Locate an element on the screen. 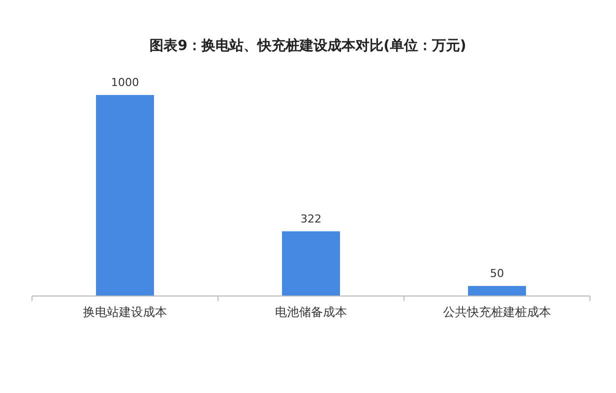  data-label: 322 is located at coordinates (311, 219).